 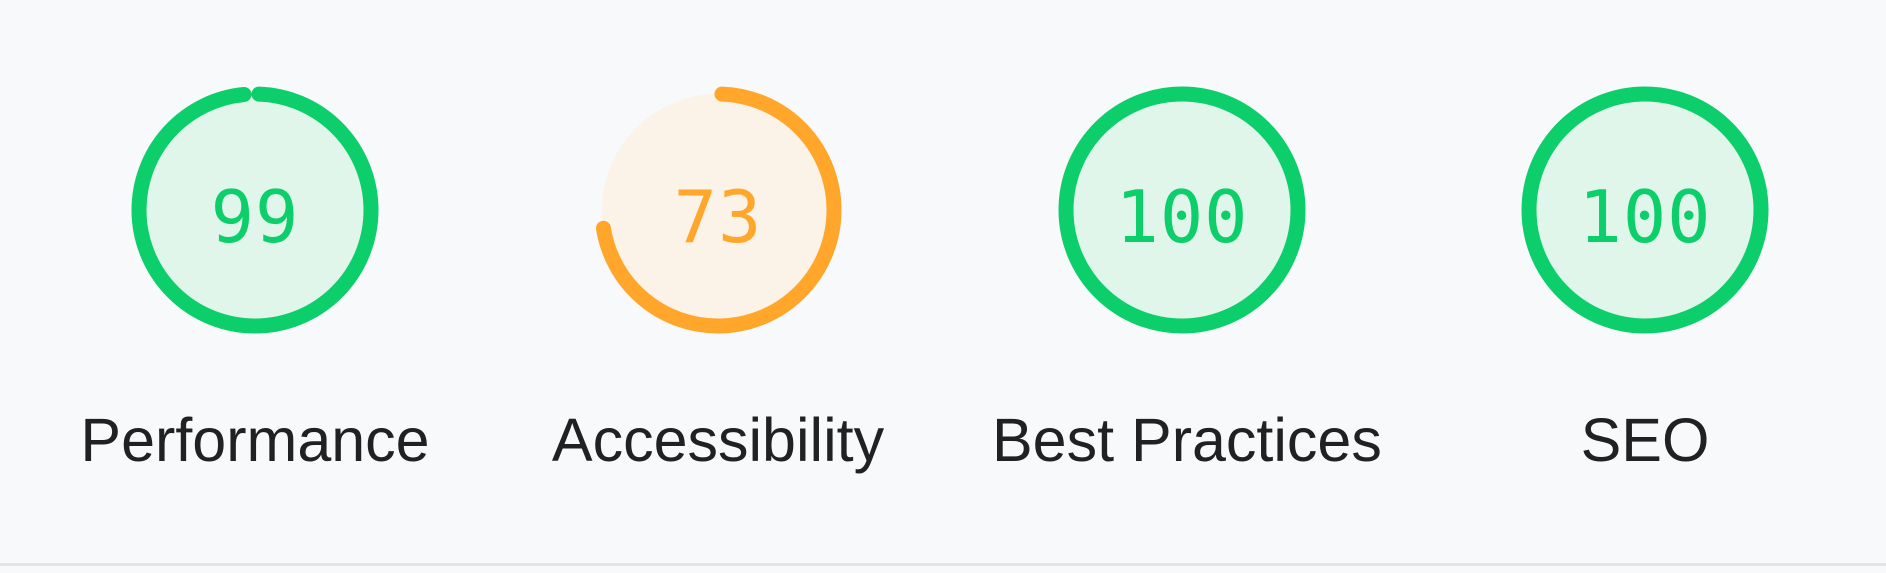 What do you see at coordinates (1187, 440) in the screenshot?
I see `category-label: Best Practices` at bounding box center [1187, 440].